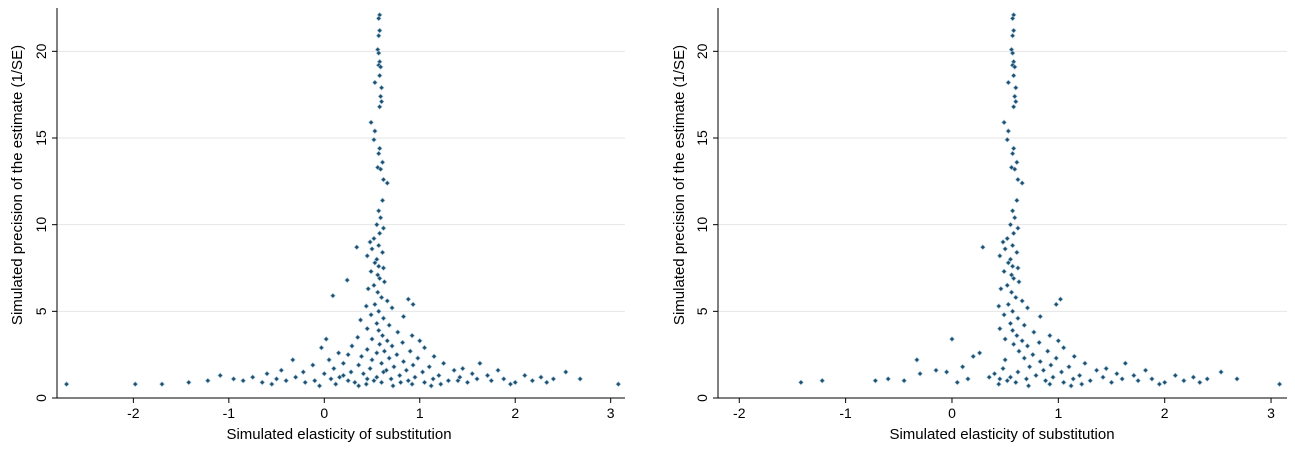  What do you see at coordinates (739, 413) in the screenshot?
I see `x-tick-label: -2` at bounding box center [739, 413].